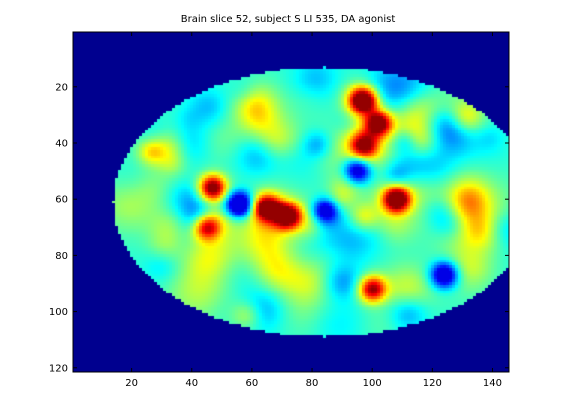  What do you see at coordinates (372, 383) in the screenshot?
I see `x-tick-label: 100` at bounding box center [372, 383].